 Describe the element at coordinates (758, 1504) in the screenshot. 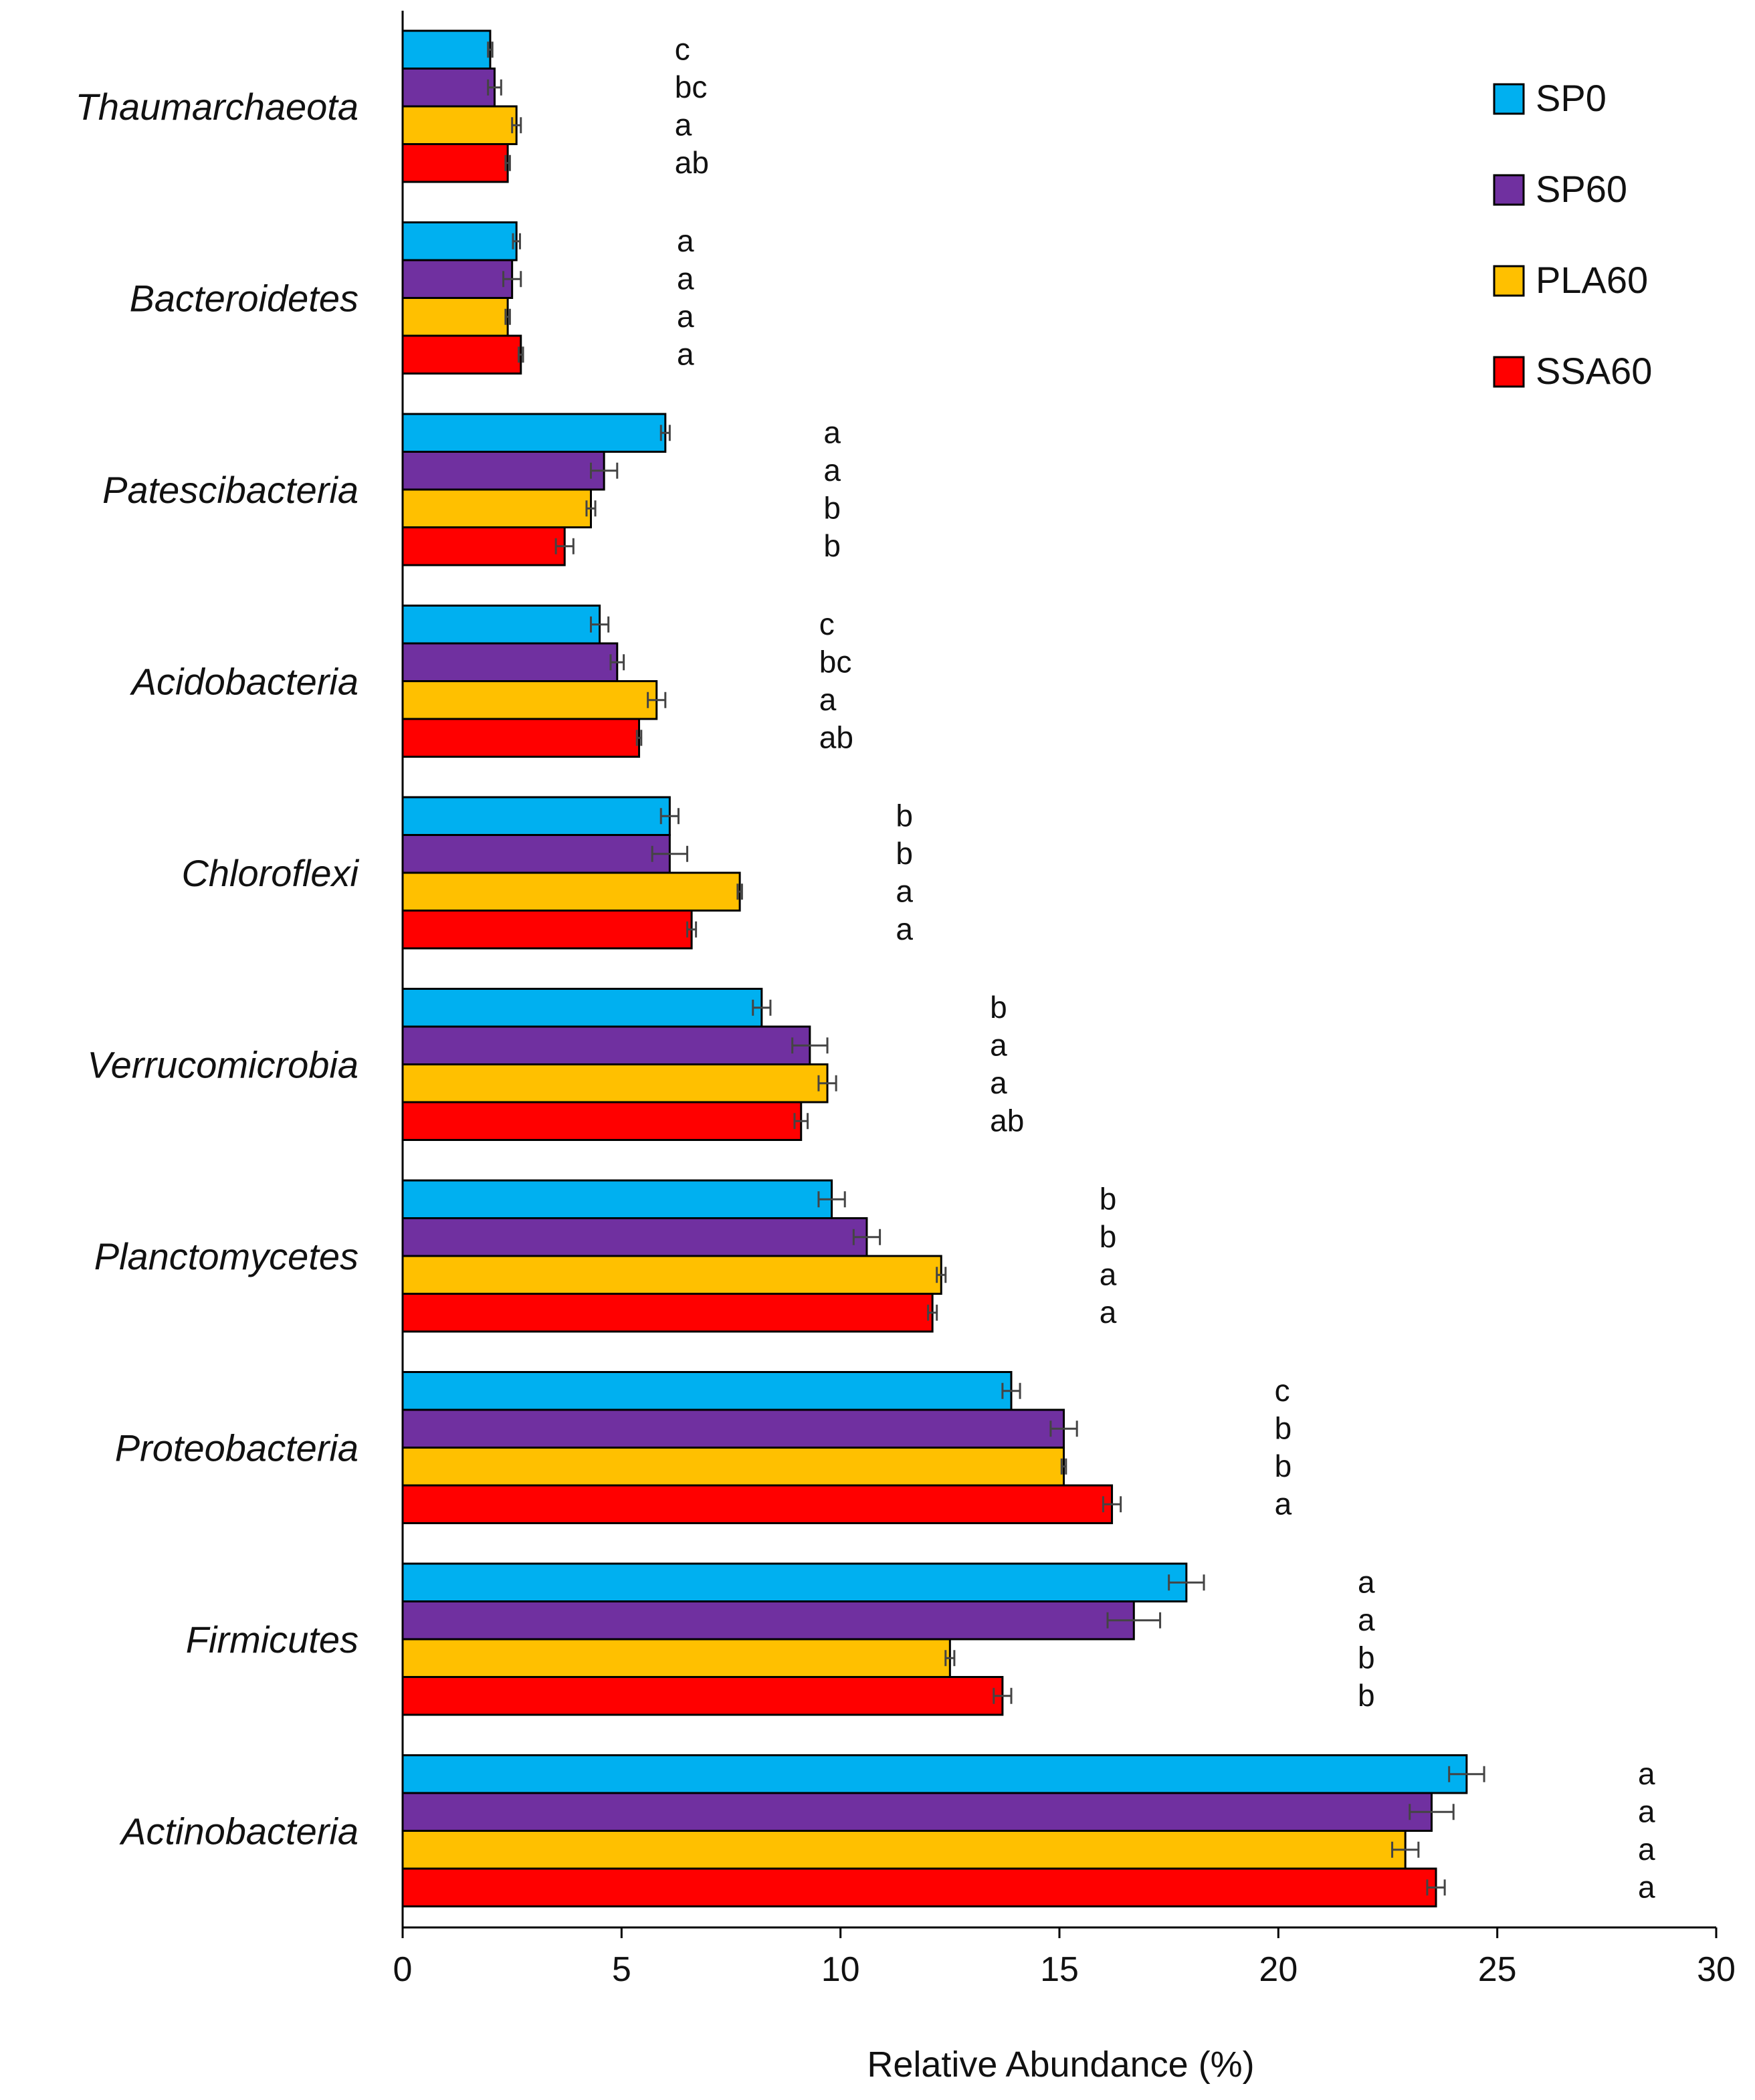

I see `bar-ssa60-proteobacteria` at that location.